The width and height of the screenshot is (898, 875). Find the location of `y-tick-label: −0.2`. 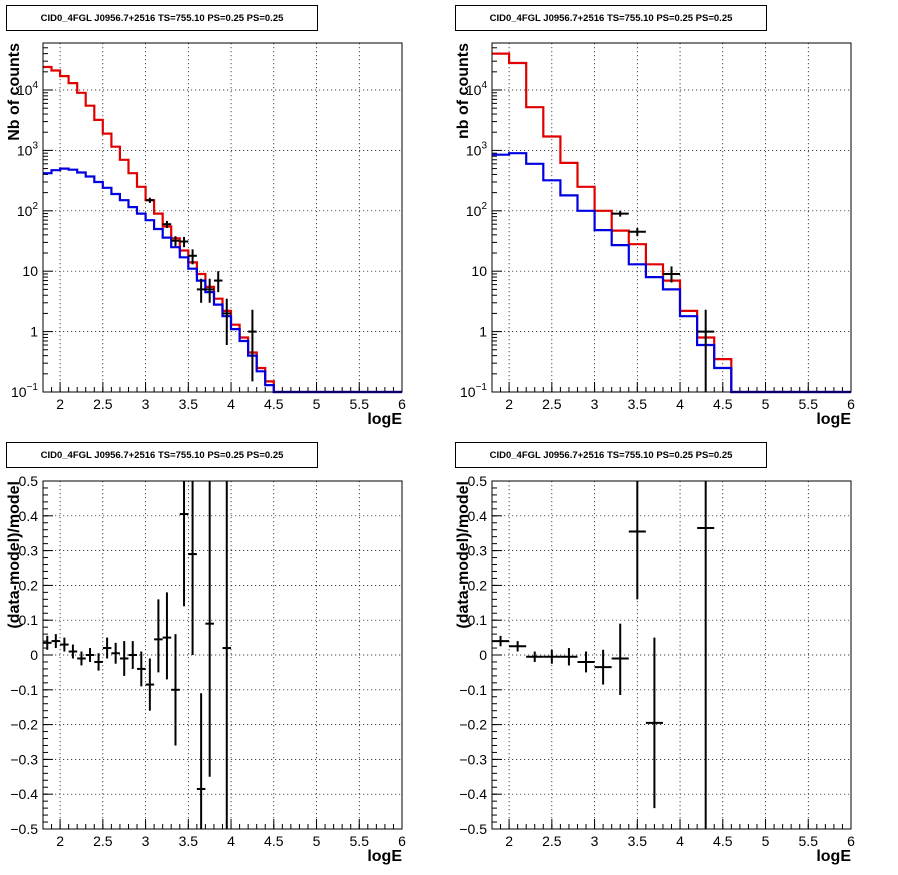

y-tick-label: −0.2 is located at coordinates (24, 725).